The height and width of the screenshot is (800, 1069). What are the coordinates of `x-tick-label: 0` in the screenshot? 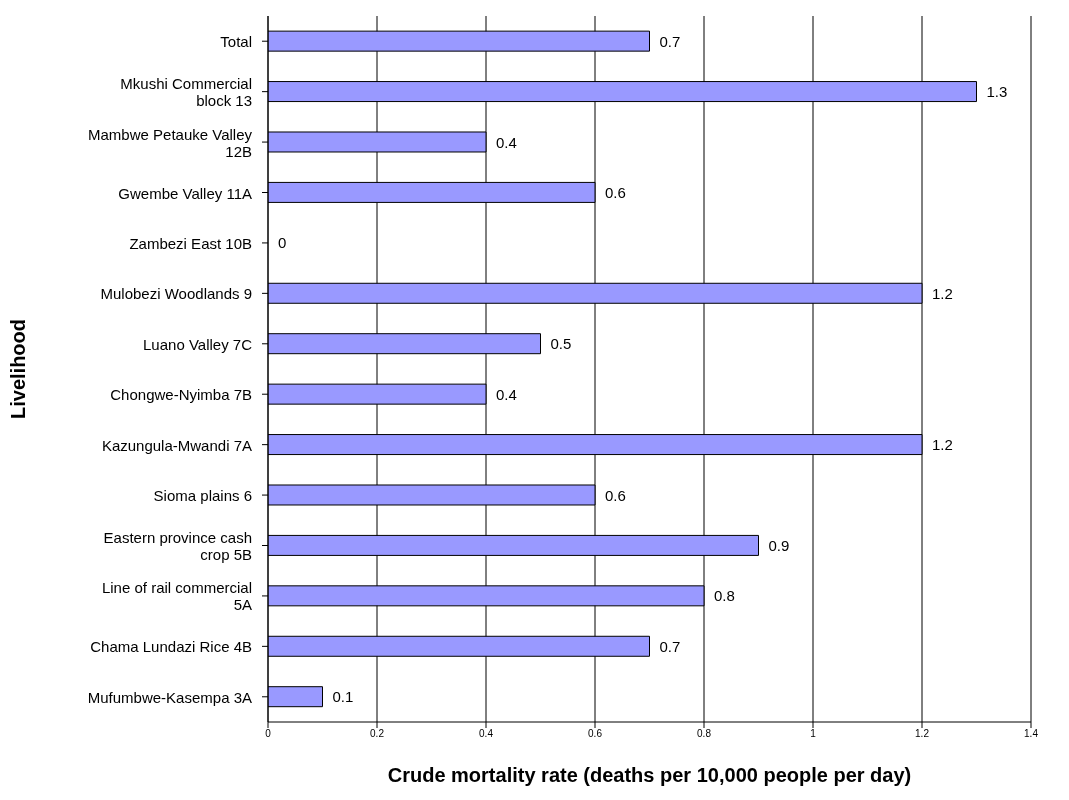 It's located at (268, 734).